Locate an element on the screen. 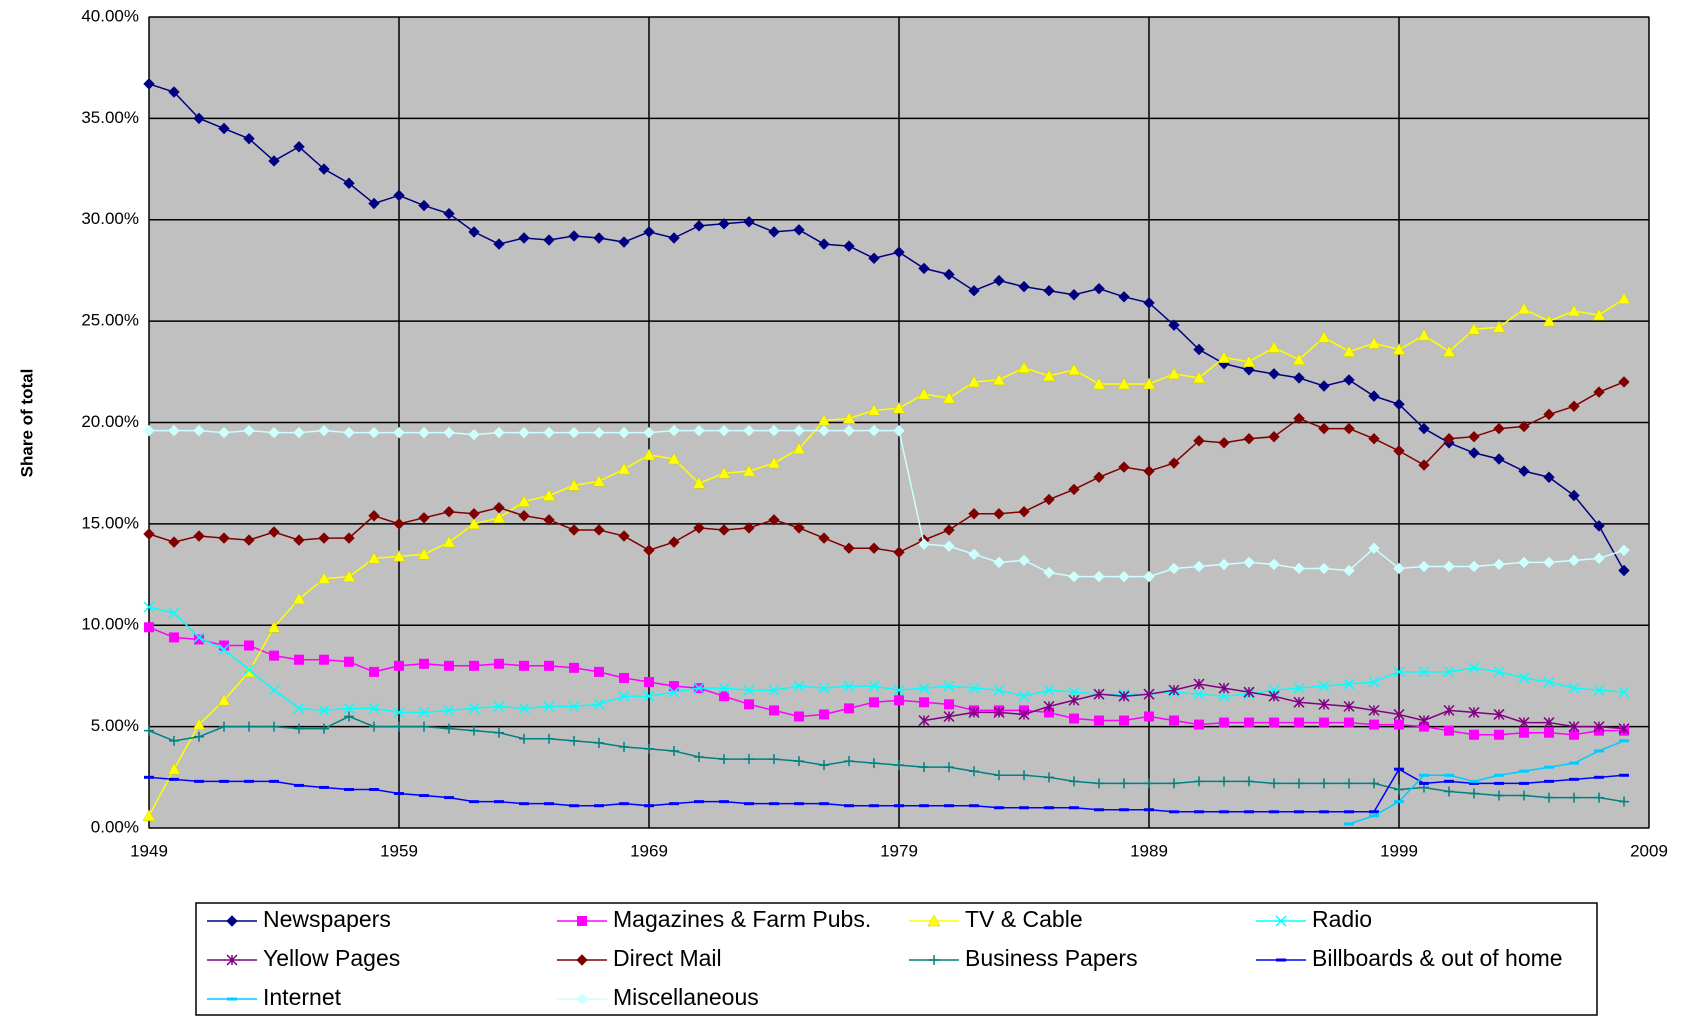 The height and width of the screenshot is (1017, 1681). x-tick-label: 1969 is located at coordinates (649, 850).